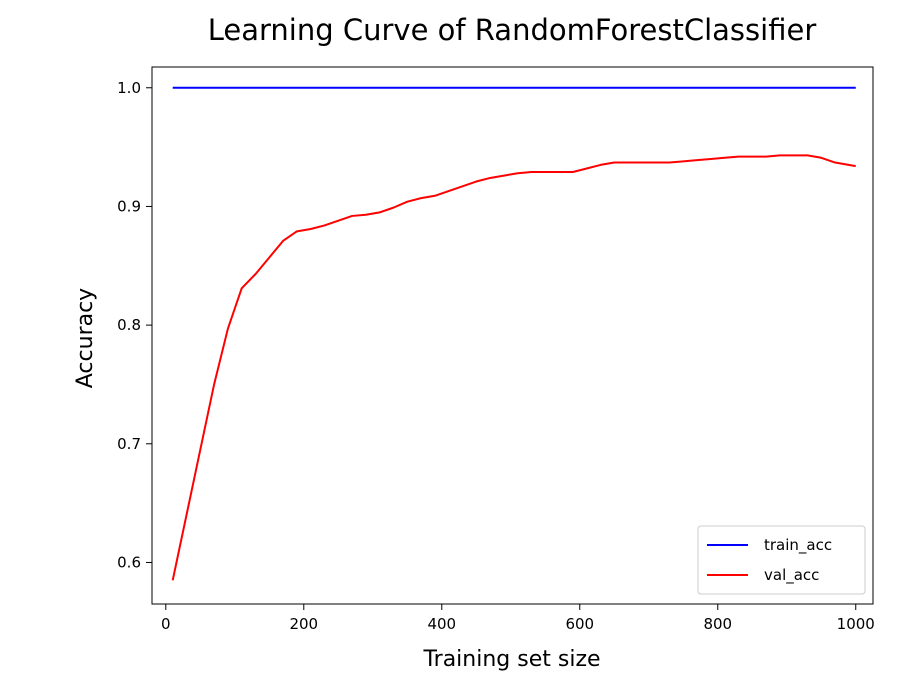  Describe the element at coordinates (579, 624) in the screenshot. I see `x-tick-label: 600` at that location.